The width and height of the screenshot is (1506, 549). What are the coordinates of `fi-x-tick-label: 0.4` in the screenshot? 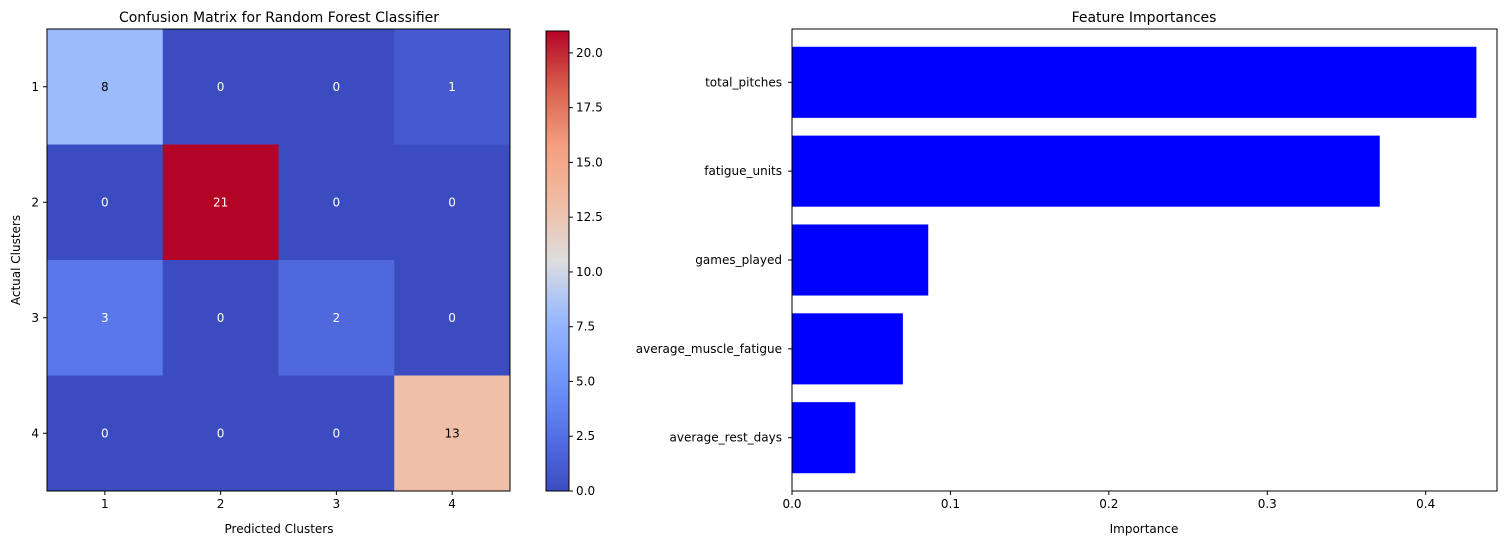 It's located at (1425, 504).